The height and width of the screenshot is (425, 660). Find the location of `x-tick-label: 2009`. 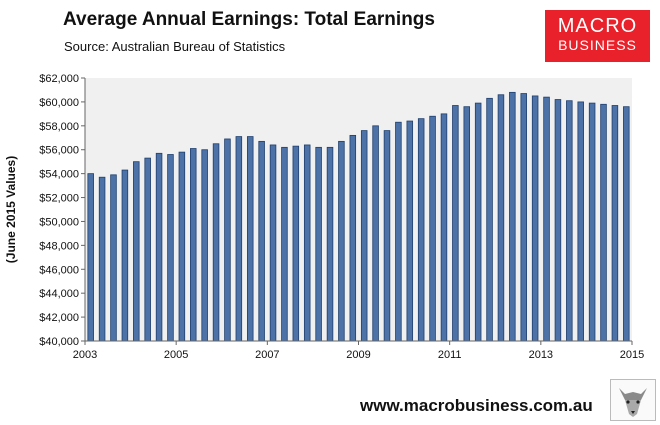

x-tick-label: 2009 is located at coordinates (358, 355).